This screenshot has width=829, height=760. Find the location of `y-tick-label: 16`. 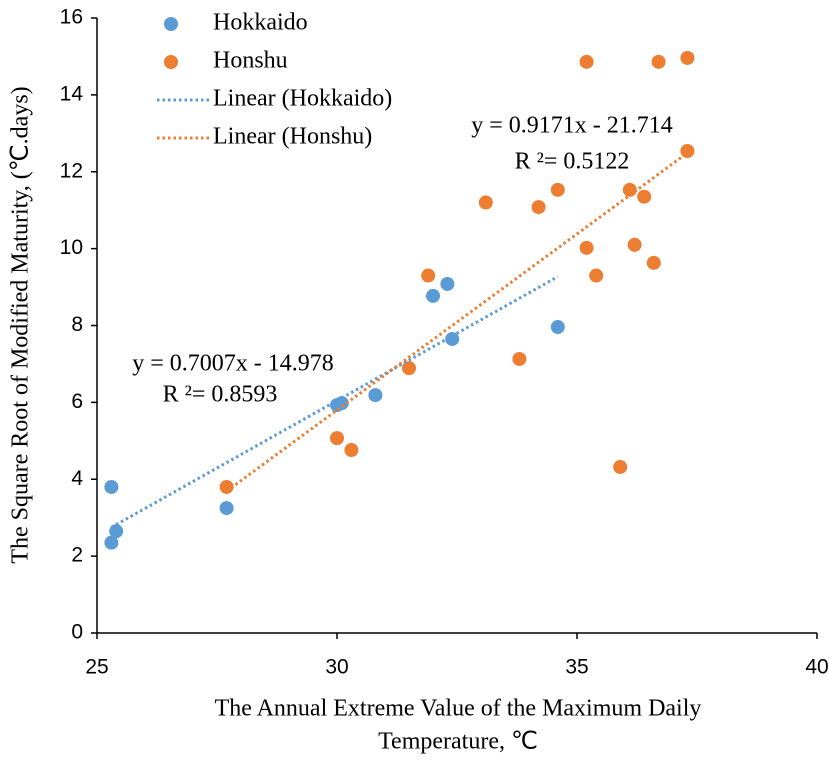

y-tick-label: 16 is located at coordinates (71, 17).